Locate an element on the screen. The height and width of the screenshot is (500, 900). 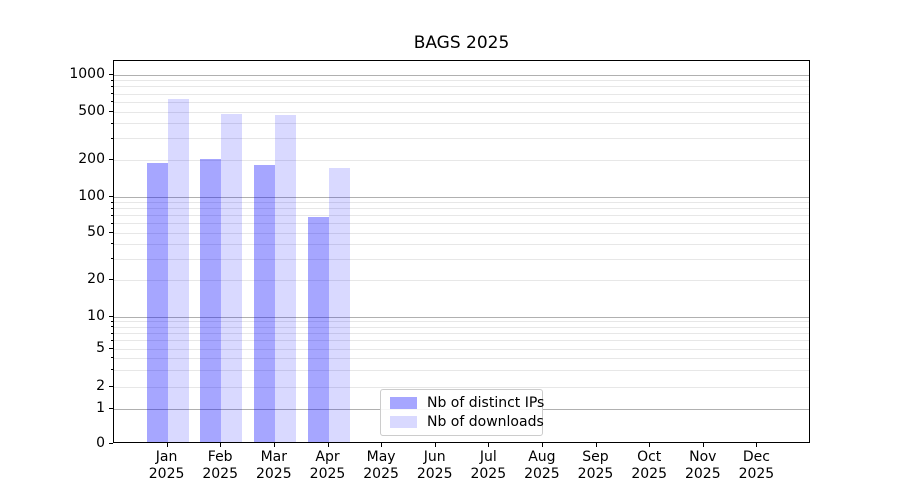
x-tick-label: Dec 2025 is located at coordinates (756, 465).